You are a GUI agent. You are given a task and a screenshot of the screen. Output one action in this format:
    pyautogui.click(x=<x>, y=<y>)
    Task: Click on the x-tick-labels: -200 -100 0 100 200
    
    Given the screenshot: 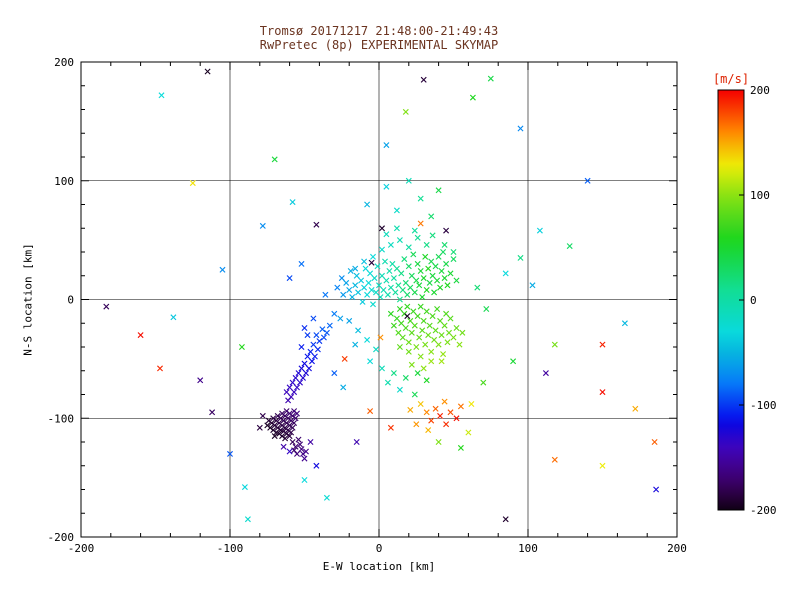 What is the action you would take?
    pyautogui.click(x=377, y=548)
    